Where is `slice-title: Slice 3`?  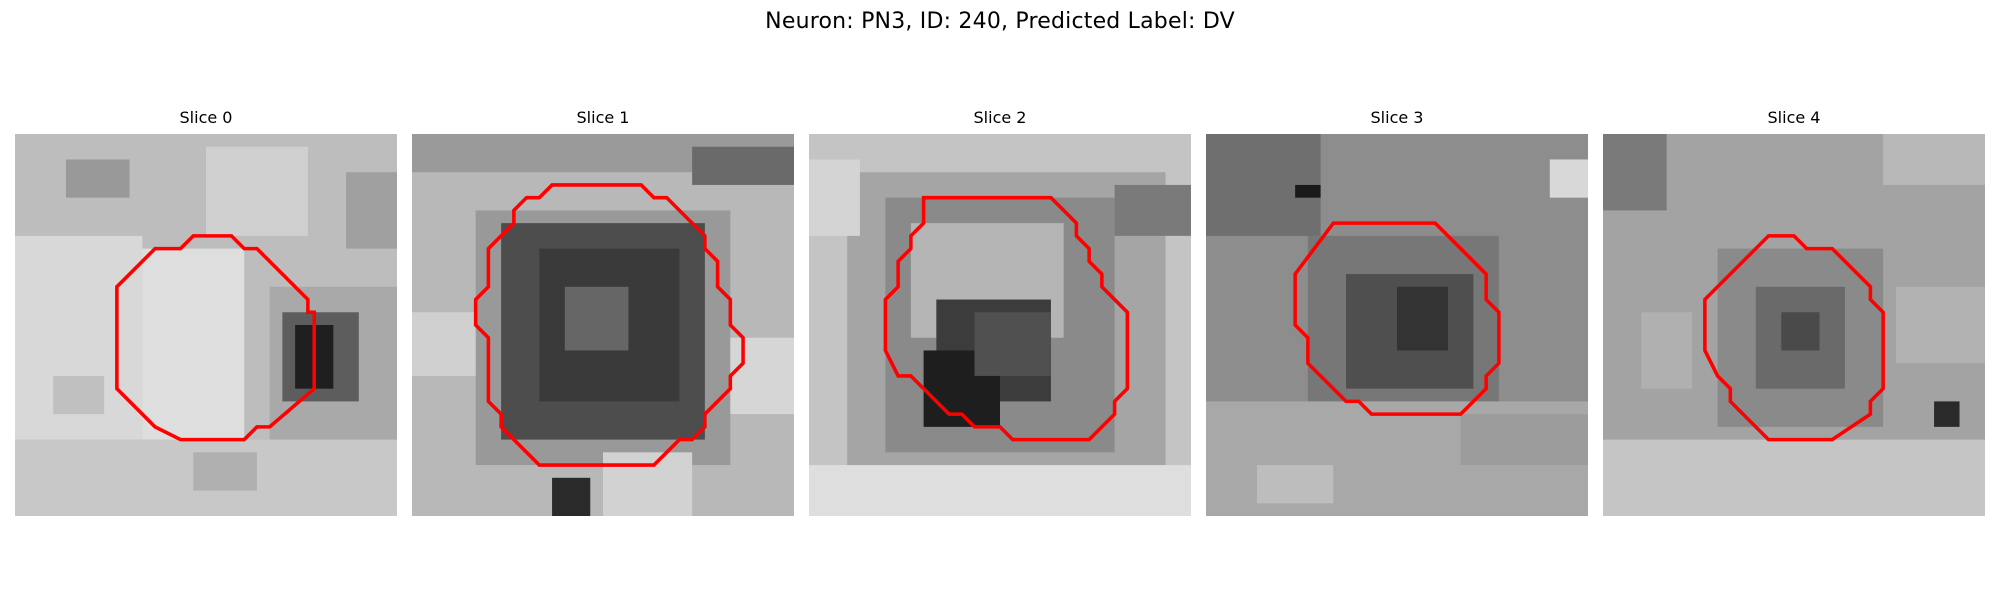
slice-title: Slice 3 is located at coordinates (1397, 117).